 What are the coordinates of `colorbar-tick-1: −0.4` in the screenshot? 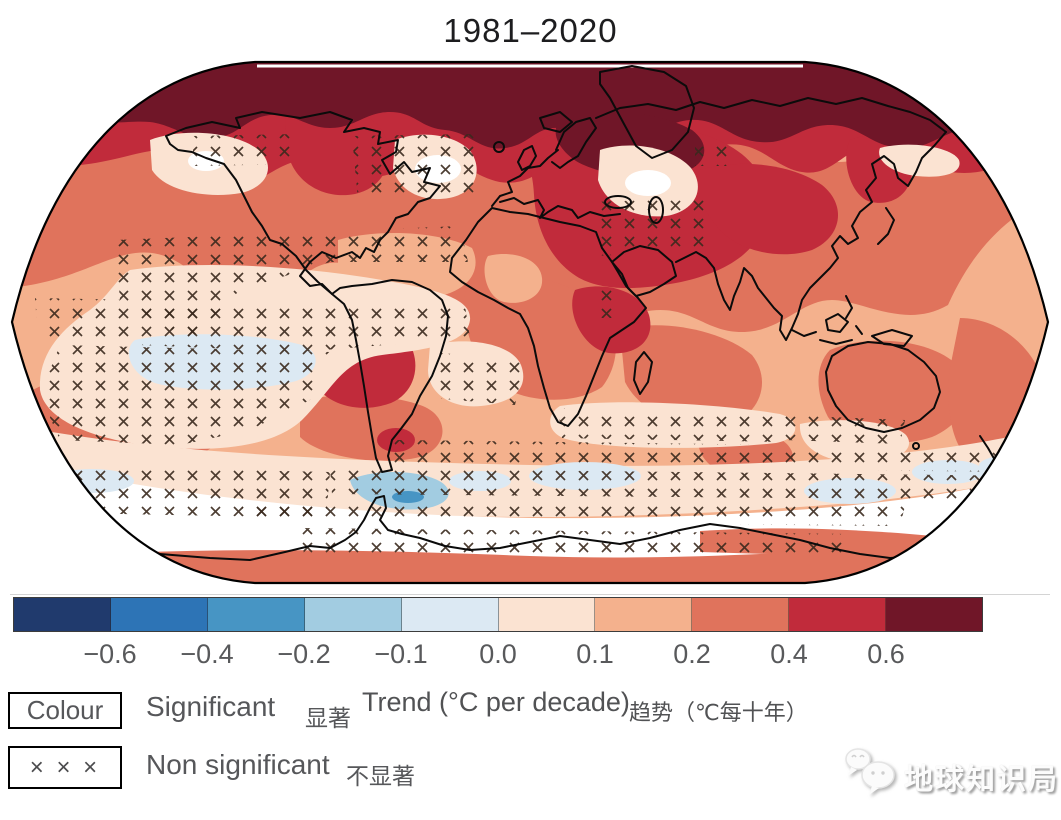 It's located at (207, 654).